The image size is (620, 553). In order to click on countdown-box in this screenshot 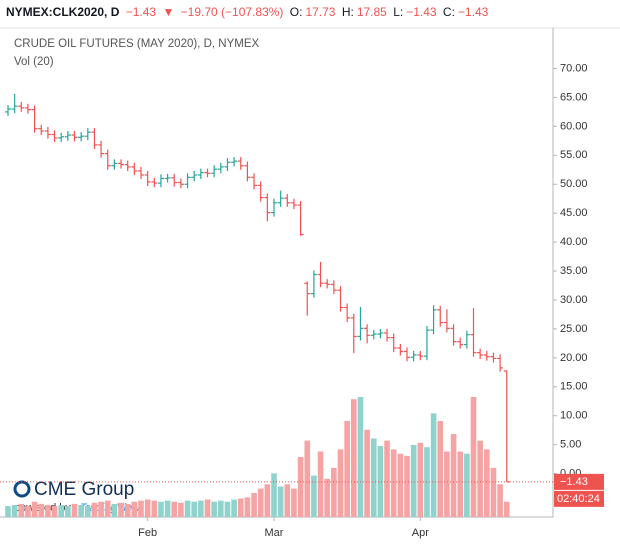, I will do `click(579, 498)`.